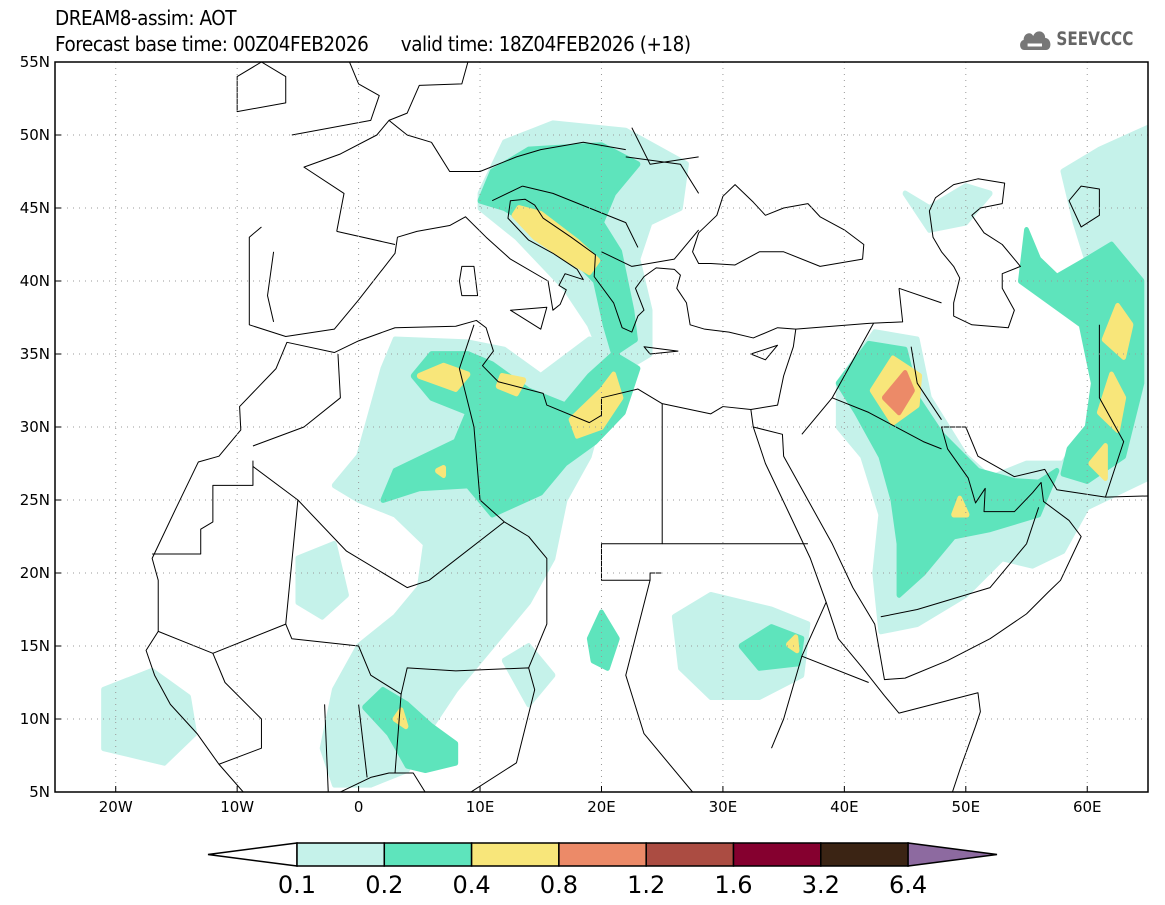 The image size is (1165, 905). I want to click on cloud-icon, so click(1035, 40).